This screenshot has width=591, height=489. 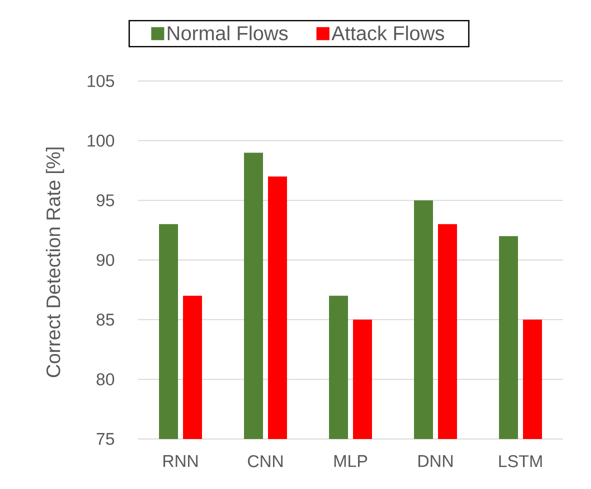 What do you see at coordinates (105, 439) in the screenshot?
I see `y-tick-label: 75` at bounding box center [105, 439].